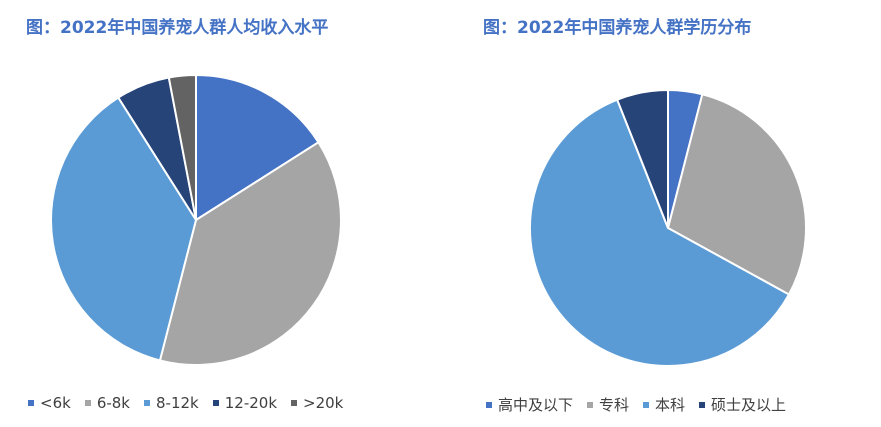 This screenshot has height=427, width=881. I want to click on legend-label: 高中及以下, so click(536, 405).